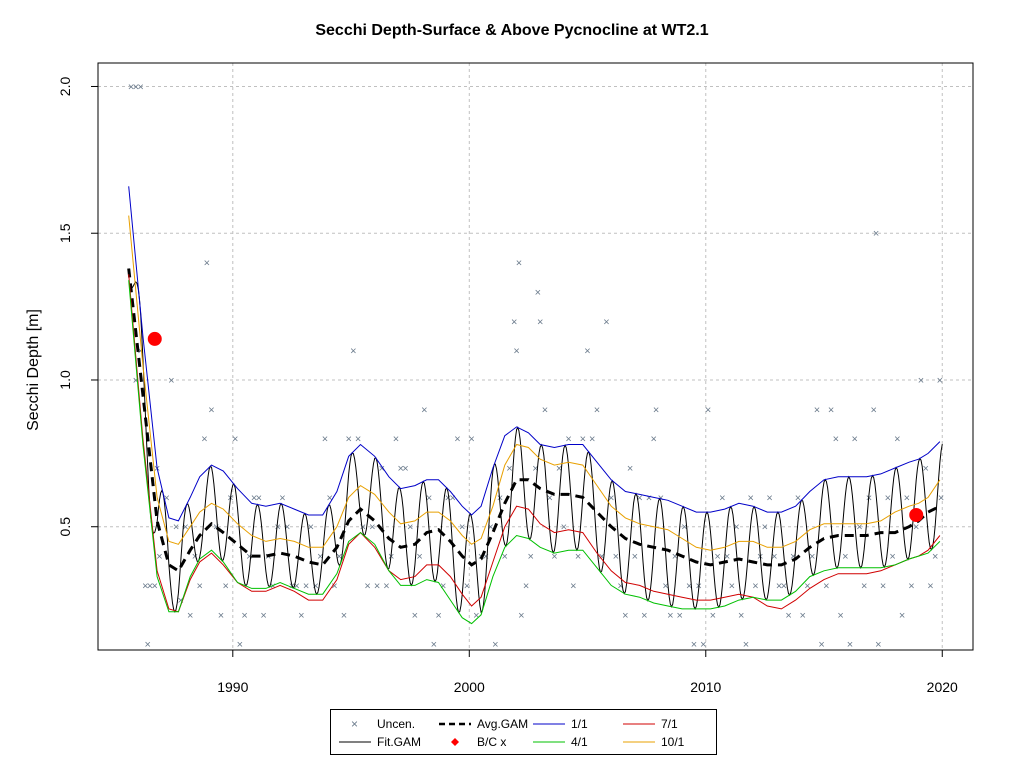 The width and height of the screenshot is (1024, 768). I want to click on x-tick-label: 1990, so click(232, 687).